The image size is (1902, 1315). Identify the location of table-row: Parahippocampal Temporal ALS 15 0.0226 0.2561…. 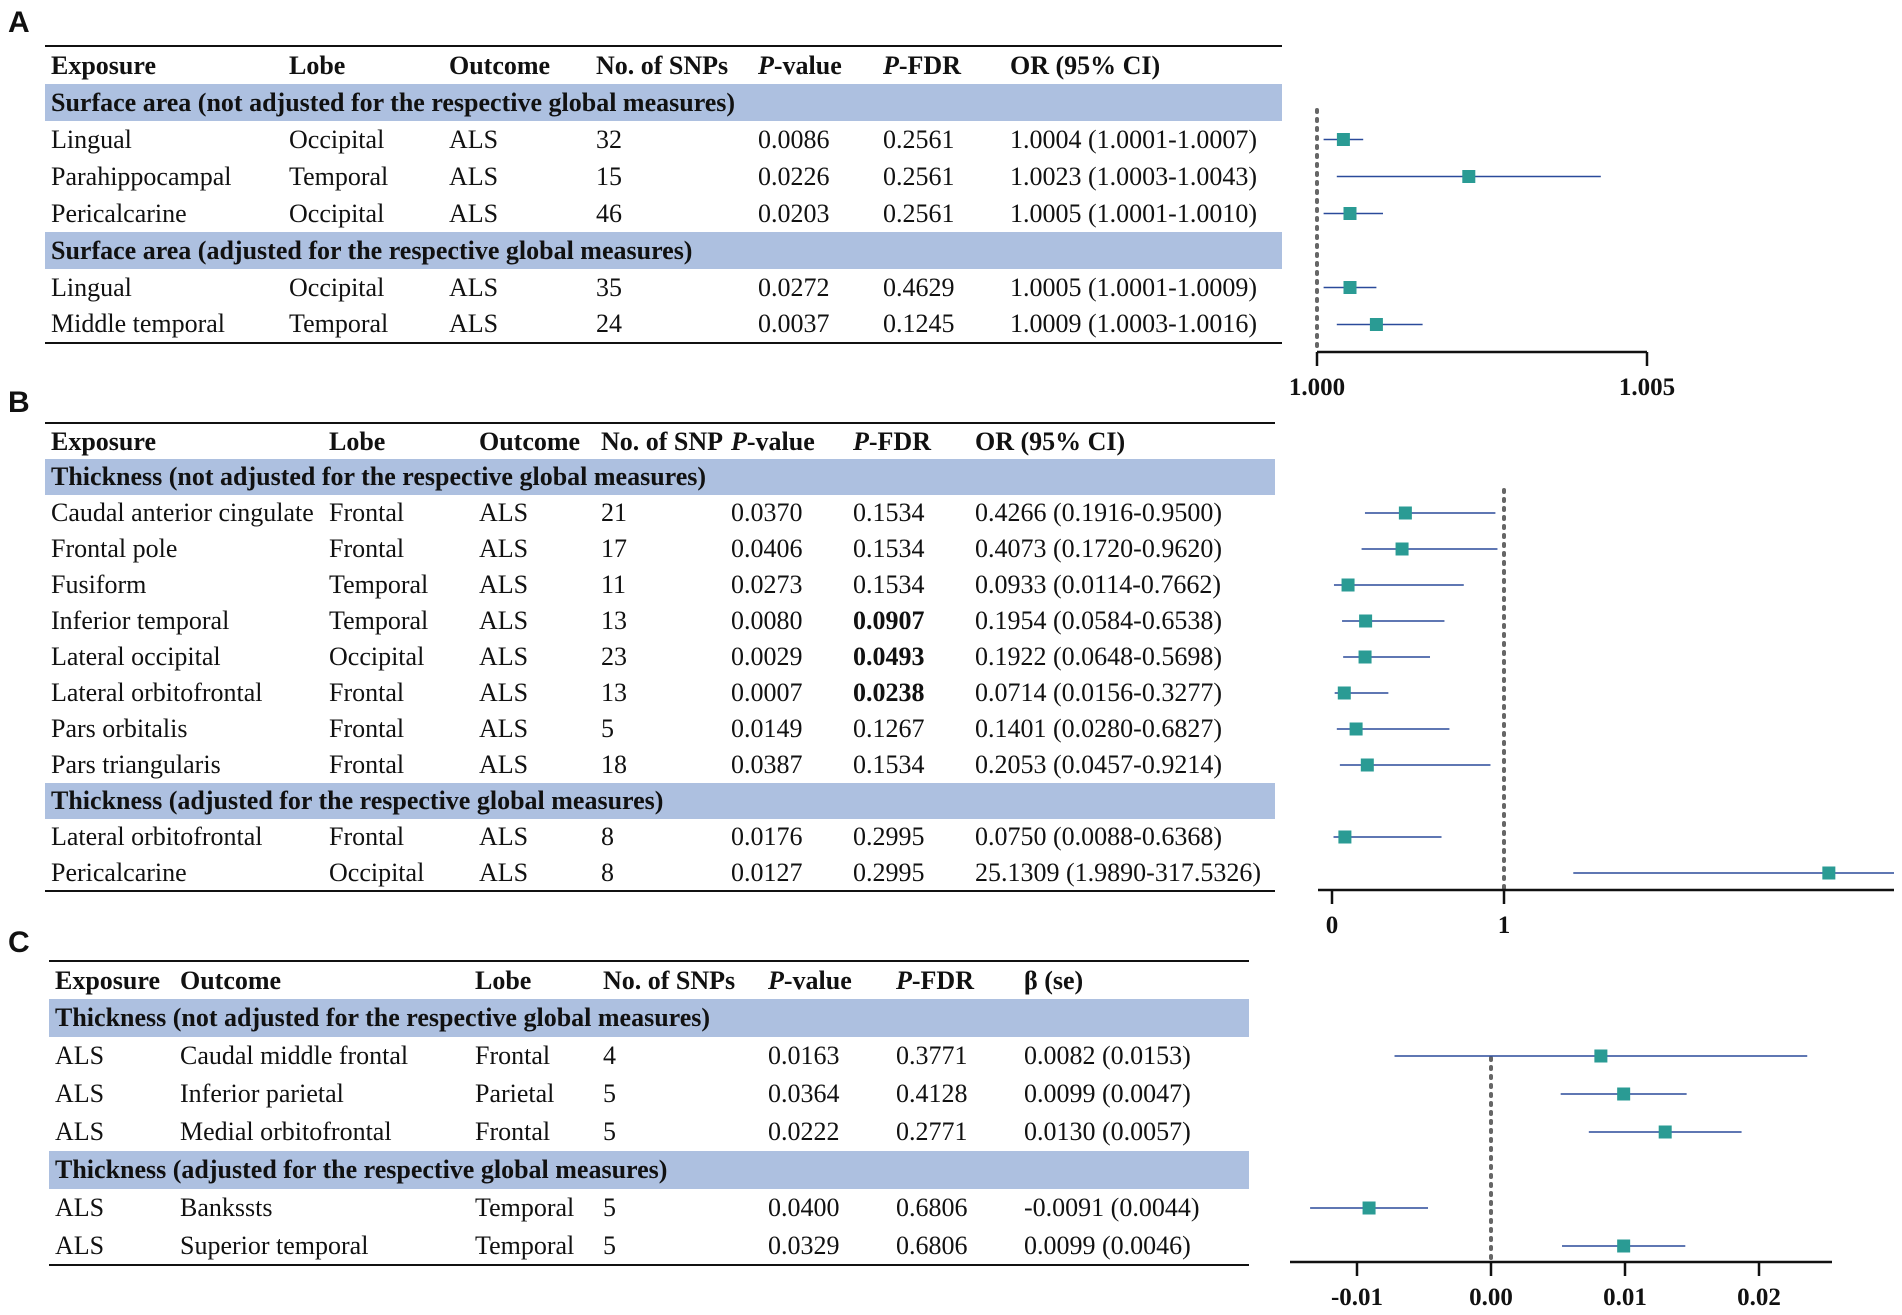
(663, 176).